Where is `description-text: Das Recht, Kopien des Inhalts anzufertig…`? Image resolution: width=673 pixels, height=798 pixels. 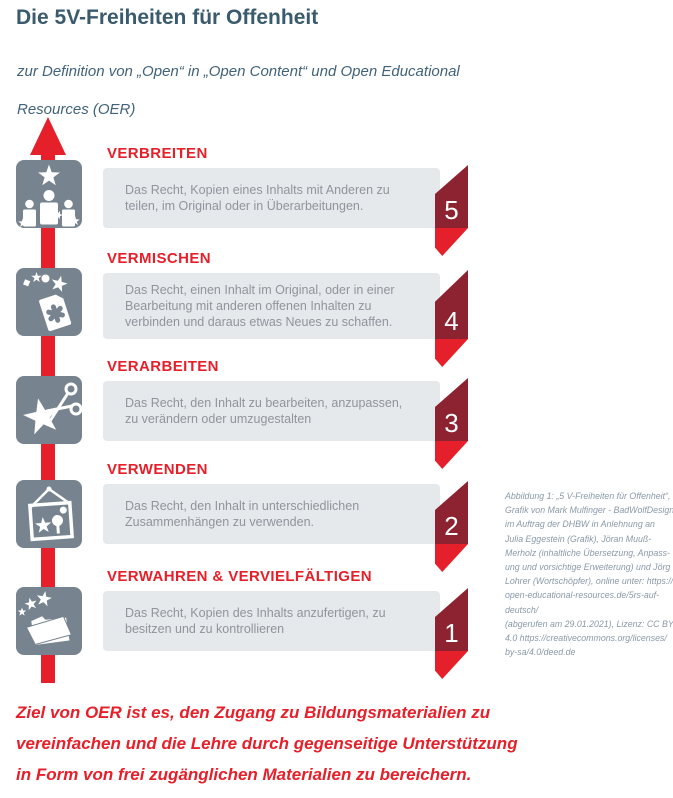
description-text: Das Recht, Kopien des Inhalts anzufertig… is located at coordinates (255, 621).